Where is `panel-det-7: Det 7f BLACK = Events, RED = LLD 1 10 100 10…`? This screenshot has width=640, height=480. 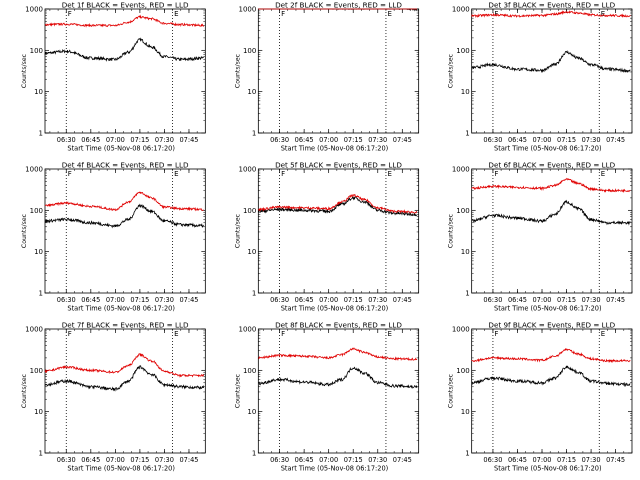 panel-det-7: Det 7f BLACK = Events, RED = LLD 1 10 100 10… is located at coordinates (113, 397).